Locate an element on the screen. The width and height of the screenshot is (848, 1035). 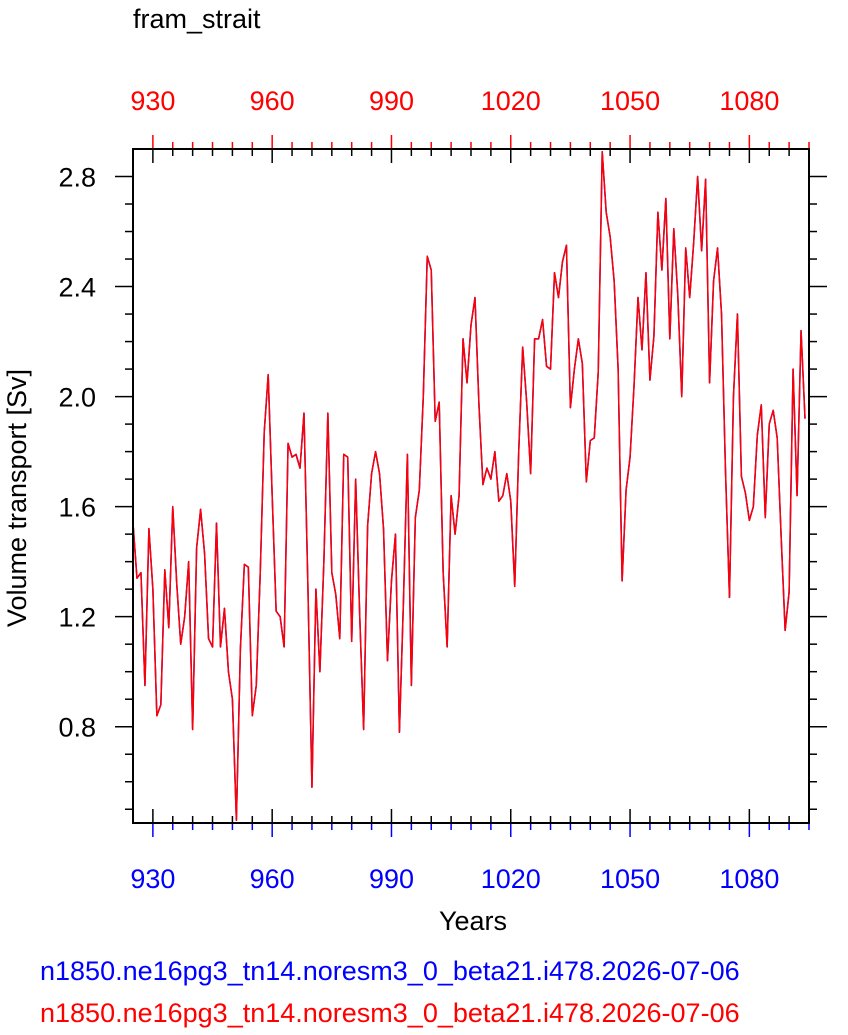
x-tick-label: 1080 is located at coordinates (749, 879).